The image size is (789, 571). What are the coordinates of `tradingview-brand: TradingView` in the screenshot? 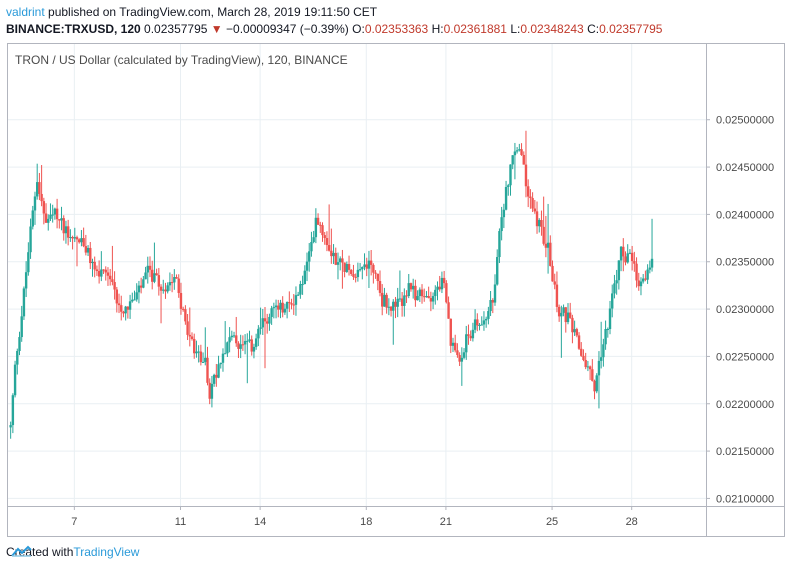 It's located at (106, 552).